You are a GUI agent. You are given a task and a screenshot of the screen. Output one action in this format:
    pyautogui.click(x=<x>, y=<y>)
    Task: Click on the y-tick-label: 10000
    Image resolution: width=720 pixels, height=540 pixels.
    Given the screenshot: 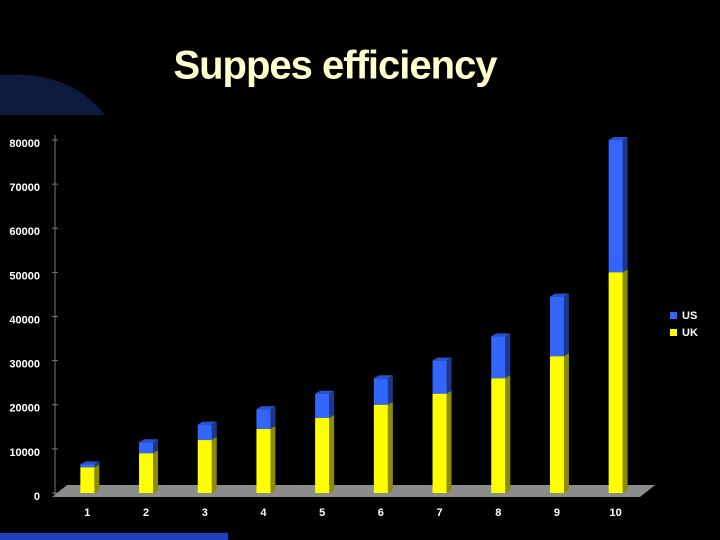 What is the action you would take?
    pyautogui.click(x=24, y=453)
    